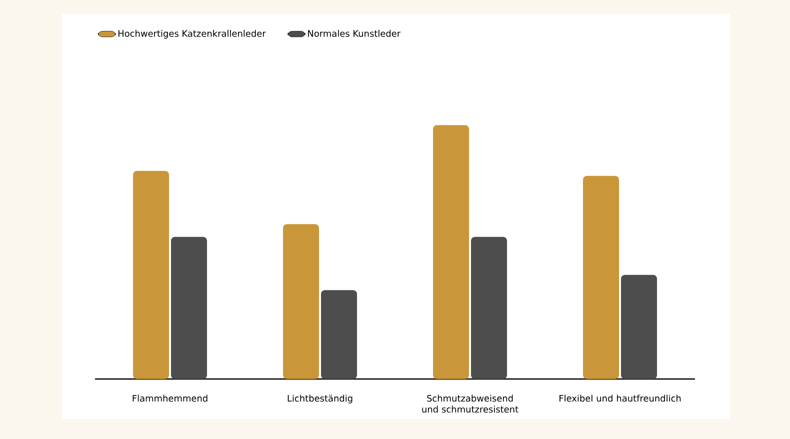  Describe the element at coordinates (470, 403) in the screenshot. I see `x-tick-label: Schmutzabweisend und schmutzresistent` at that location.